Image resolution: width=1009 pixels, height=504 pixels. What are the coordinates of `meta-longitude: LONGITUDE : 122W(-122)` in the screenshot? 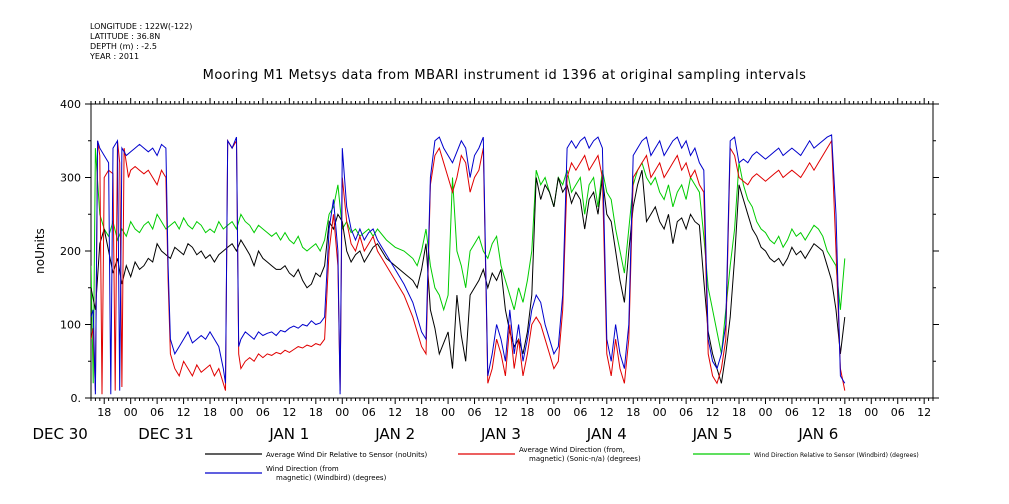 It's located at (141, 26).